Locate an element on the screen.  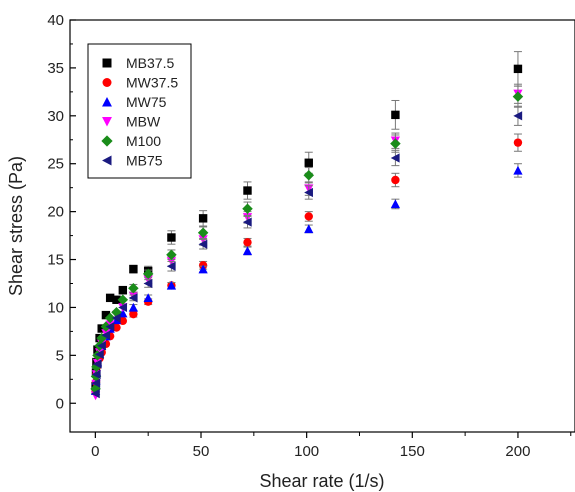
legend: MB37.5 MW37.5 MW75 MBW M100 MB75 is located at coordinates (139, 111).